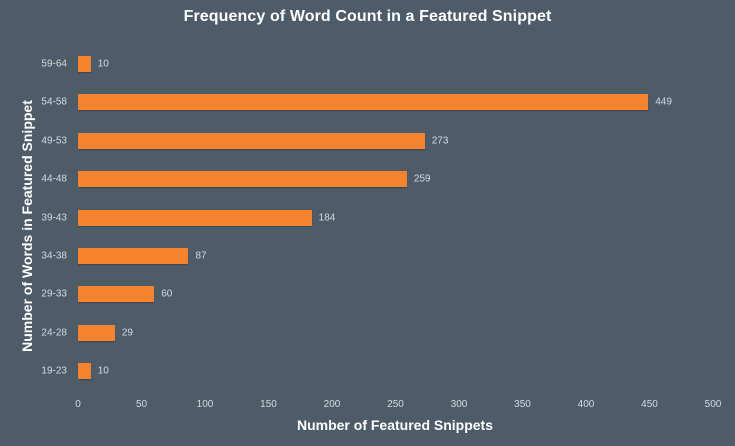 The width and height of the screenshot is (735, 446). Describe the element at coordinates (127, 333) in the screenshot. I see `bar-value-label: 29` at that location.